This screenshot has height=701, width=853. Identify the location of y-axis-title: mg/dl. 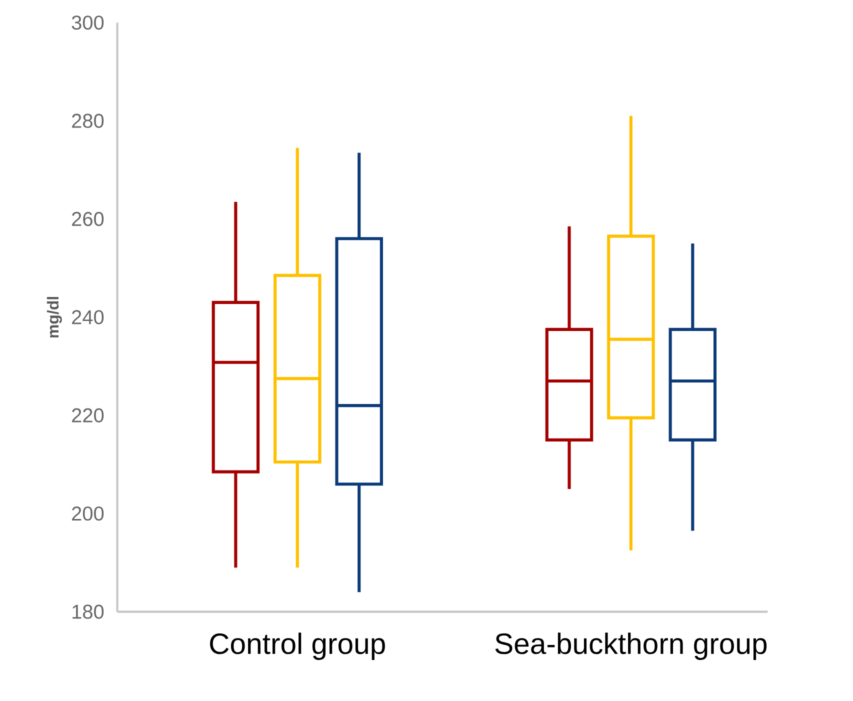
(54, 317).